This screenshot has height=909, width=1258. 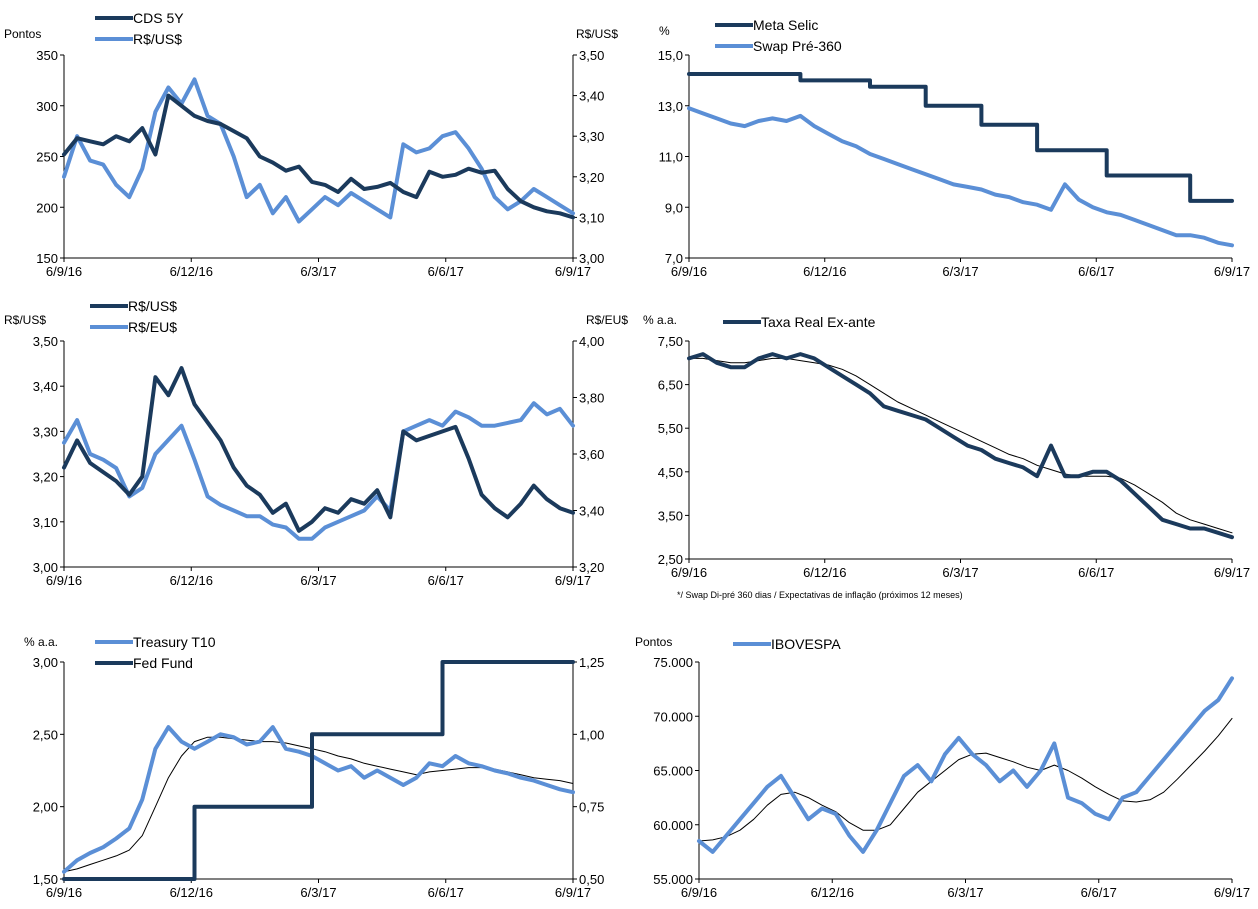 I want to click on y-tick-label: 60.000, so click(x=673, y=825).